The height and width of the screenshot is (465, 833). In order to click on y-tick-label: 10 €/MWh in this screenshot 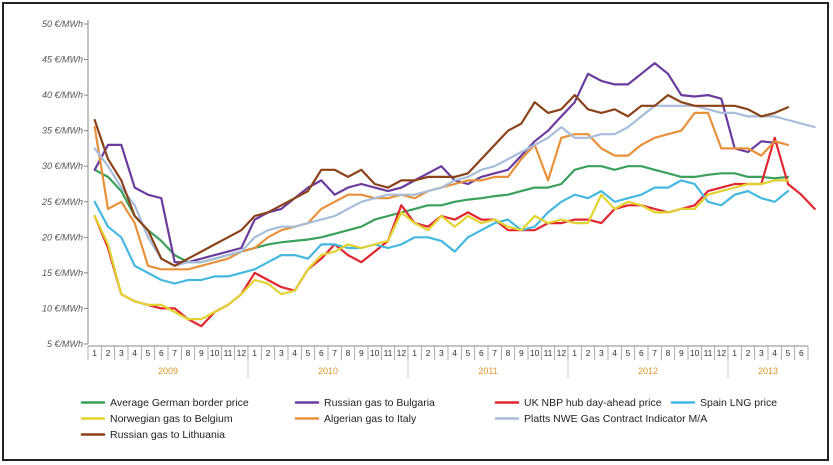, I will do `click(62, 308)`.